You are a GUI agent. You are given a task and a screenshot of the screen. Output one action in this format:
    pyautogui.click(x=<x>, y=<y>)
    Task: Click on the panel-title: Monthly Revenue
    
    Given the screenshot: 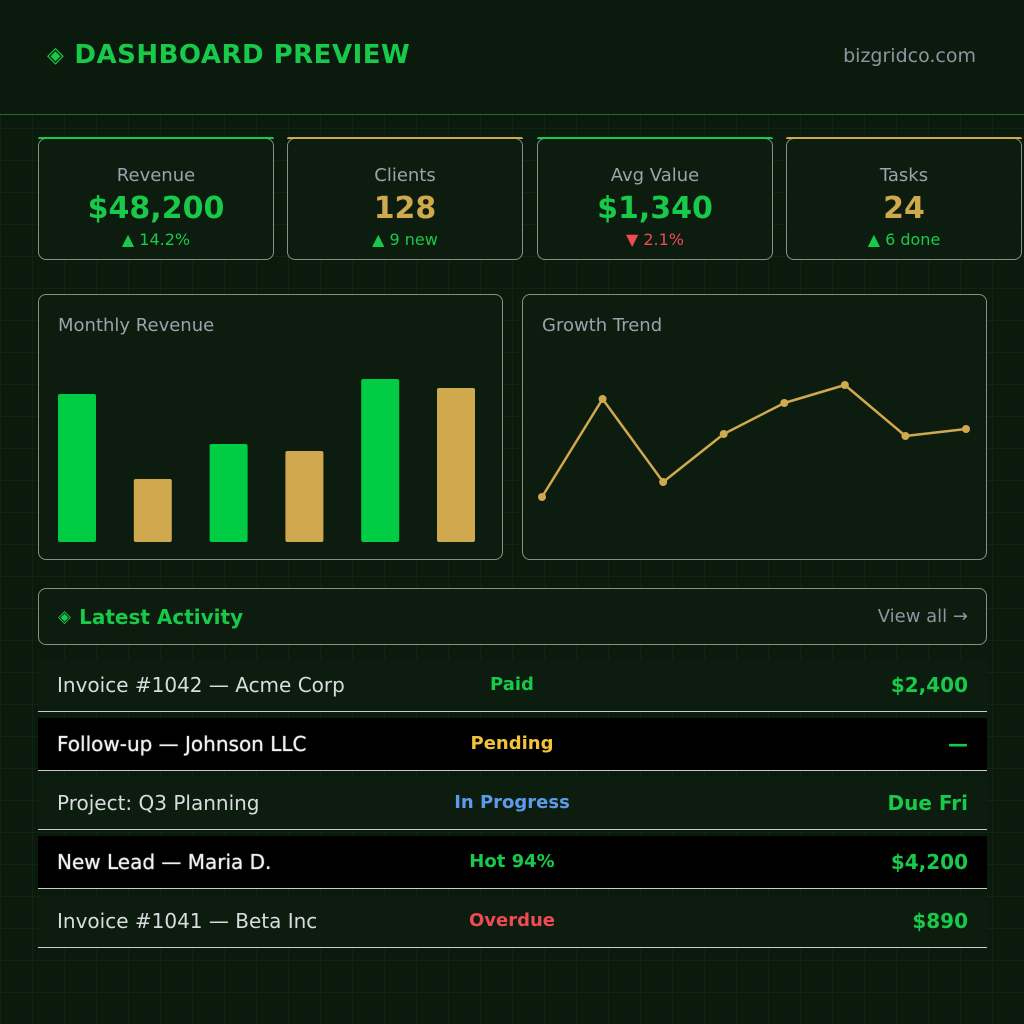 What is the action you would take?
    pyautogui.click(x=136, y=325)
    